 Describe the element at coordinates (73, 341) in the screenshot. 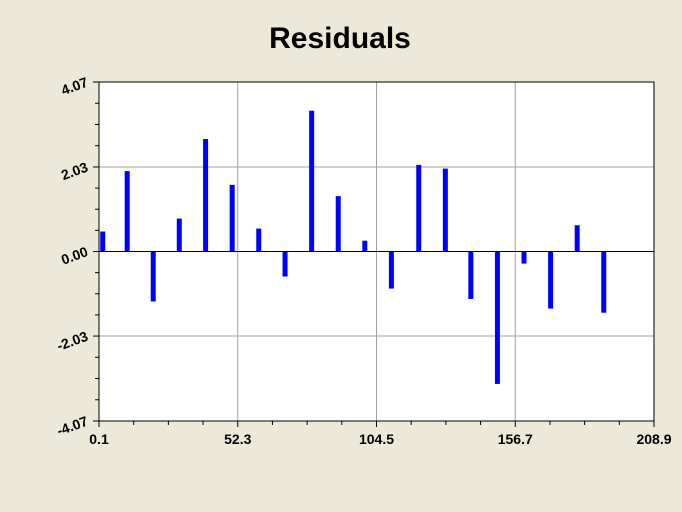

I see `y-tick-label: -2.03` at that location.